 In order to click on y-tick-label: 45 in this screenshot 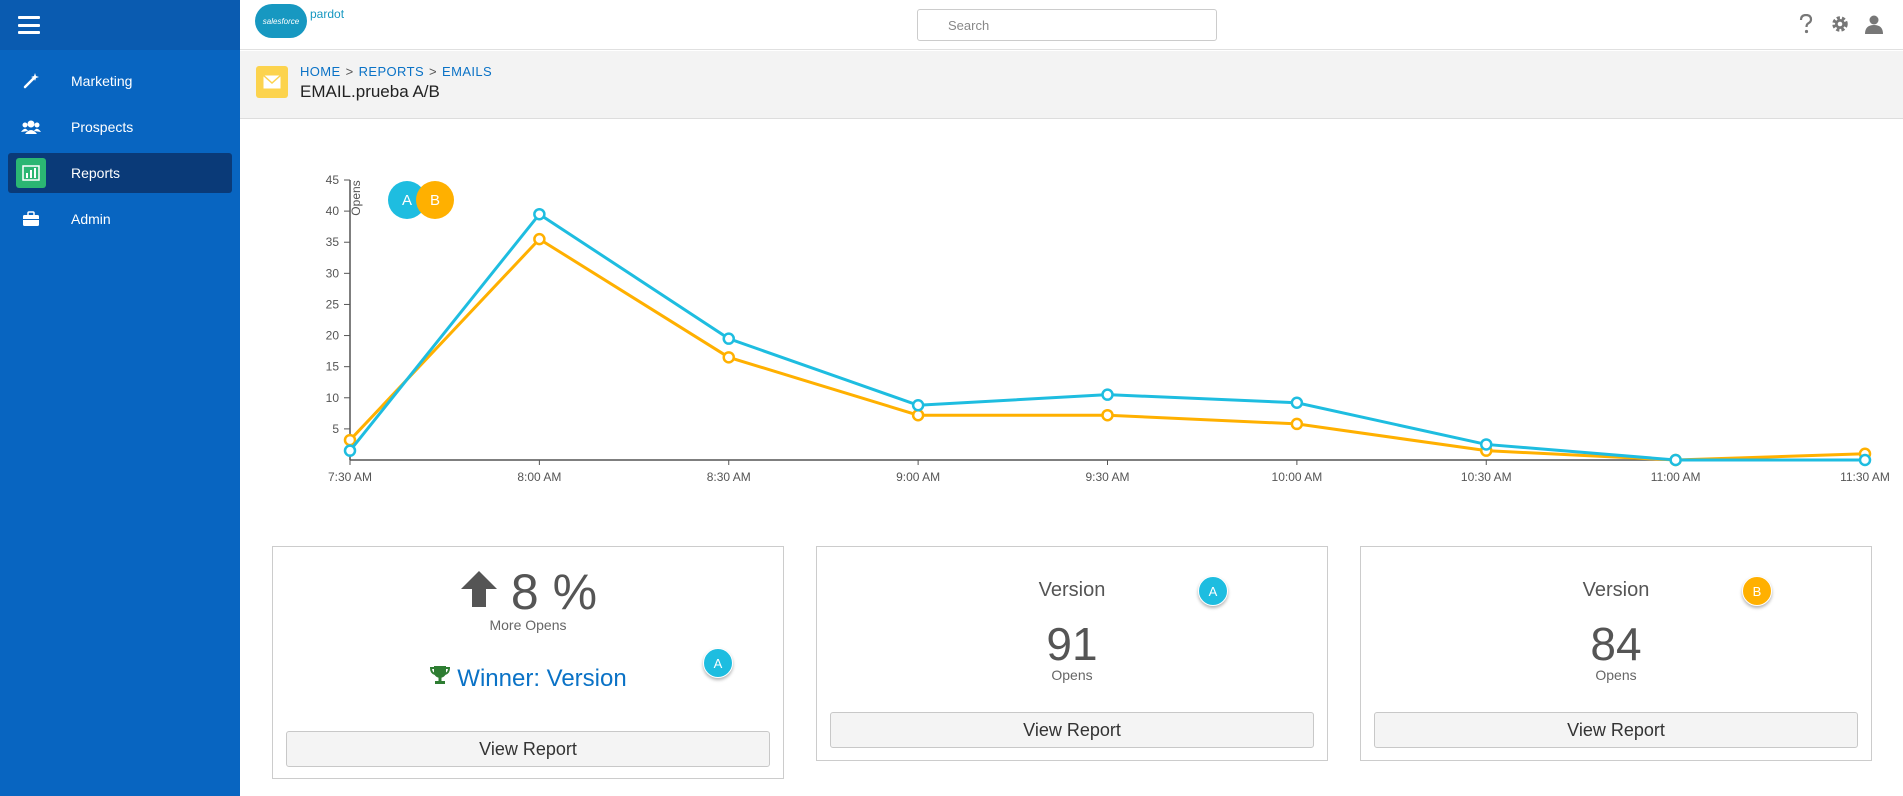, I will do `click(333, 180)`.